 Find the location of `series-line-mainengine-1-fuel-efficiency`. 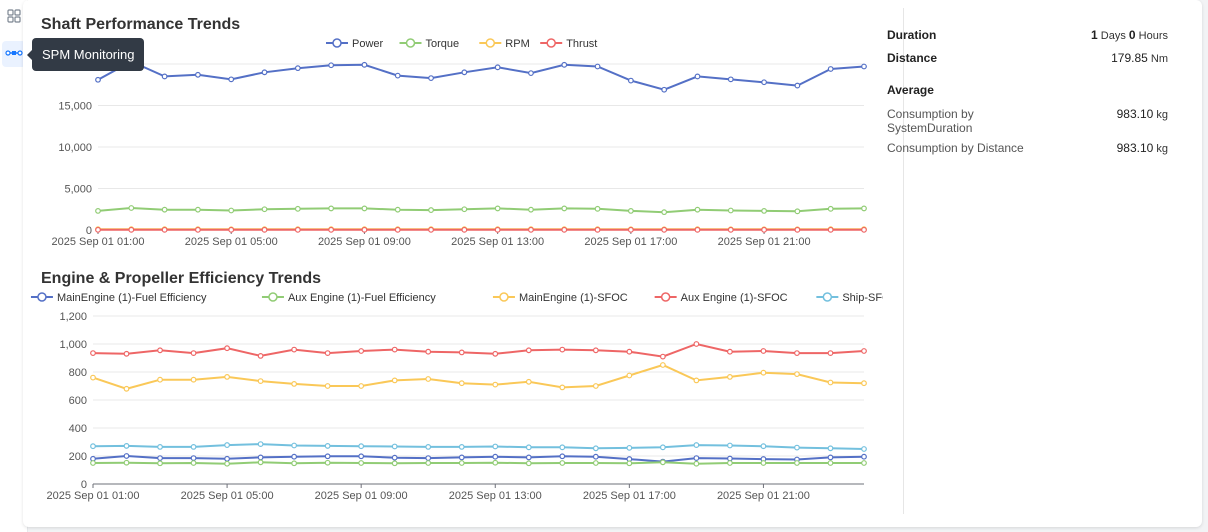

series-line-mainengine-1-fuel-efficiency is located at coordinates (478, 458).